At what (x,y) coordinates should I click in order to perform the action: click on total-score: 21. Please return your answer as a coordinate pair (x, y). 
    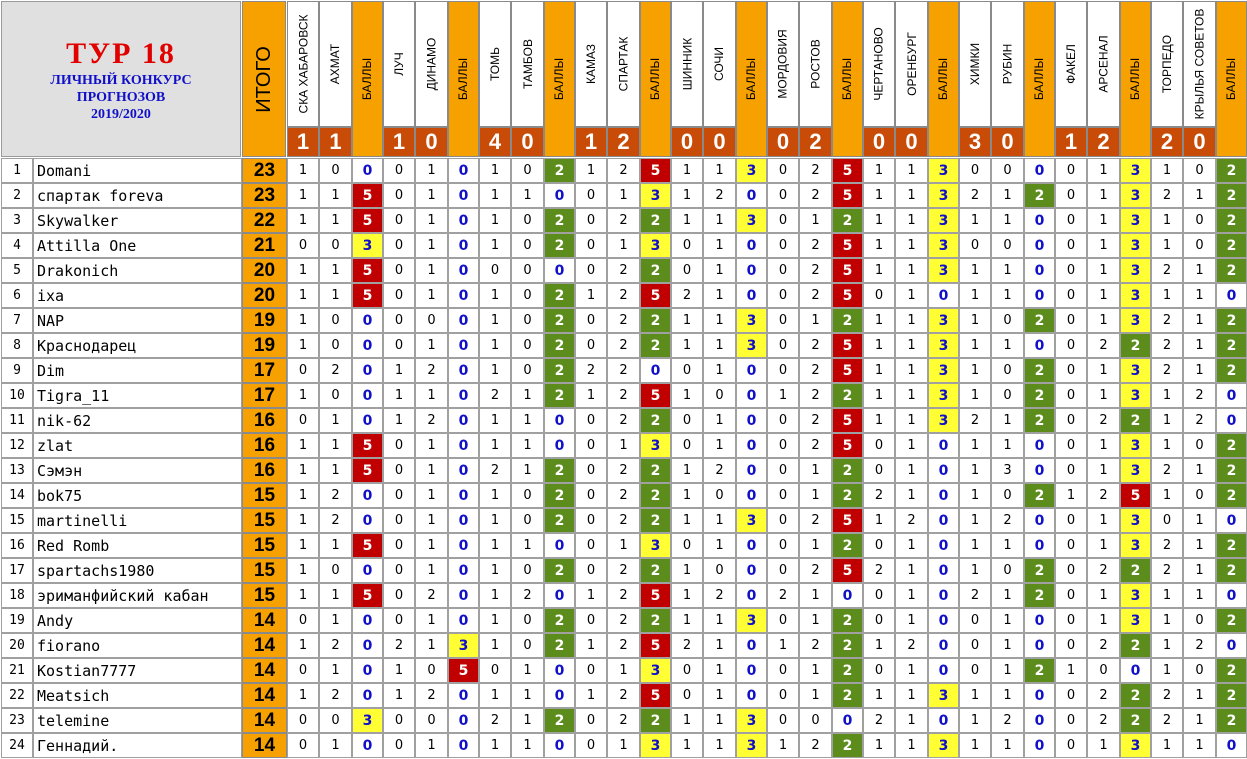
    Looking at the image, I should click on (264, 245).